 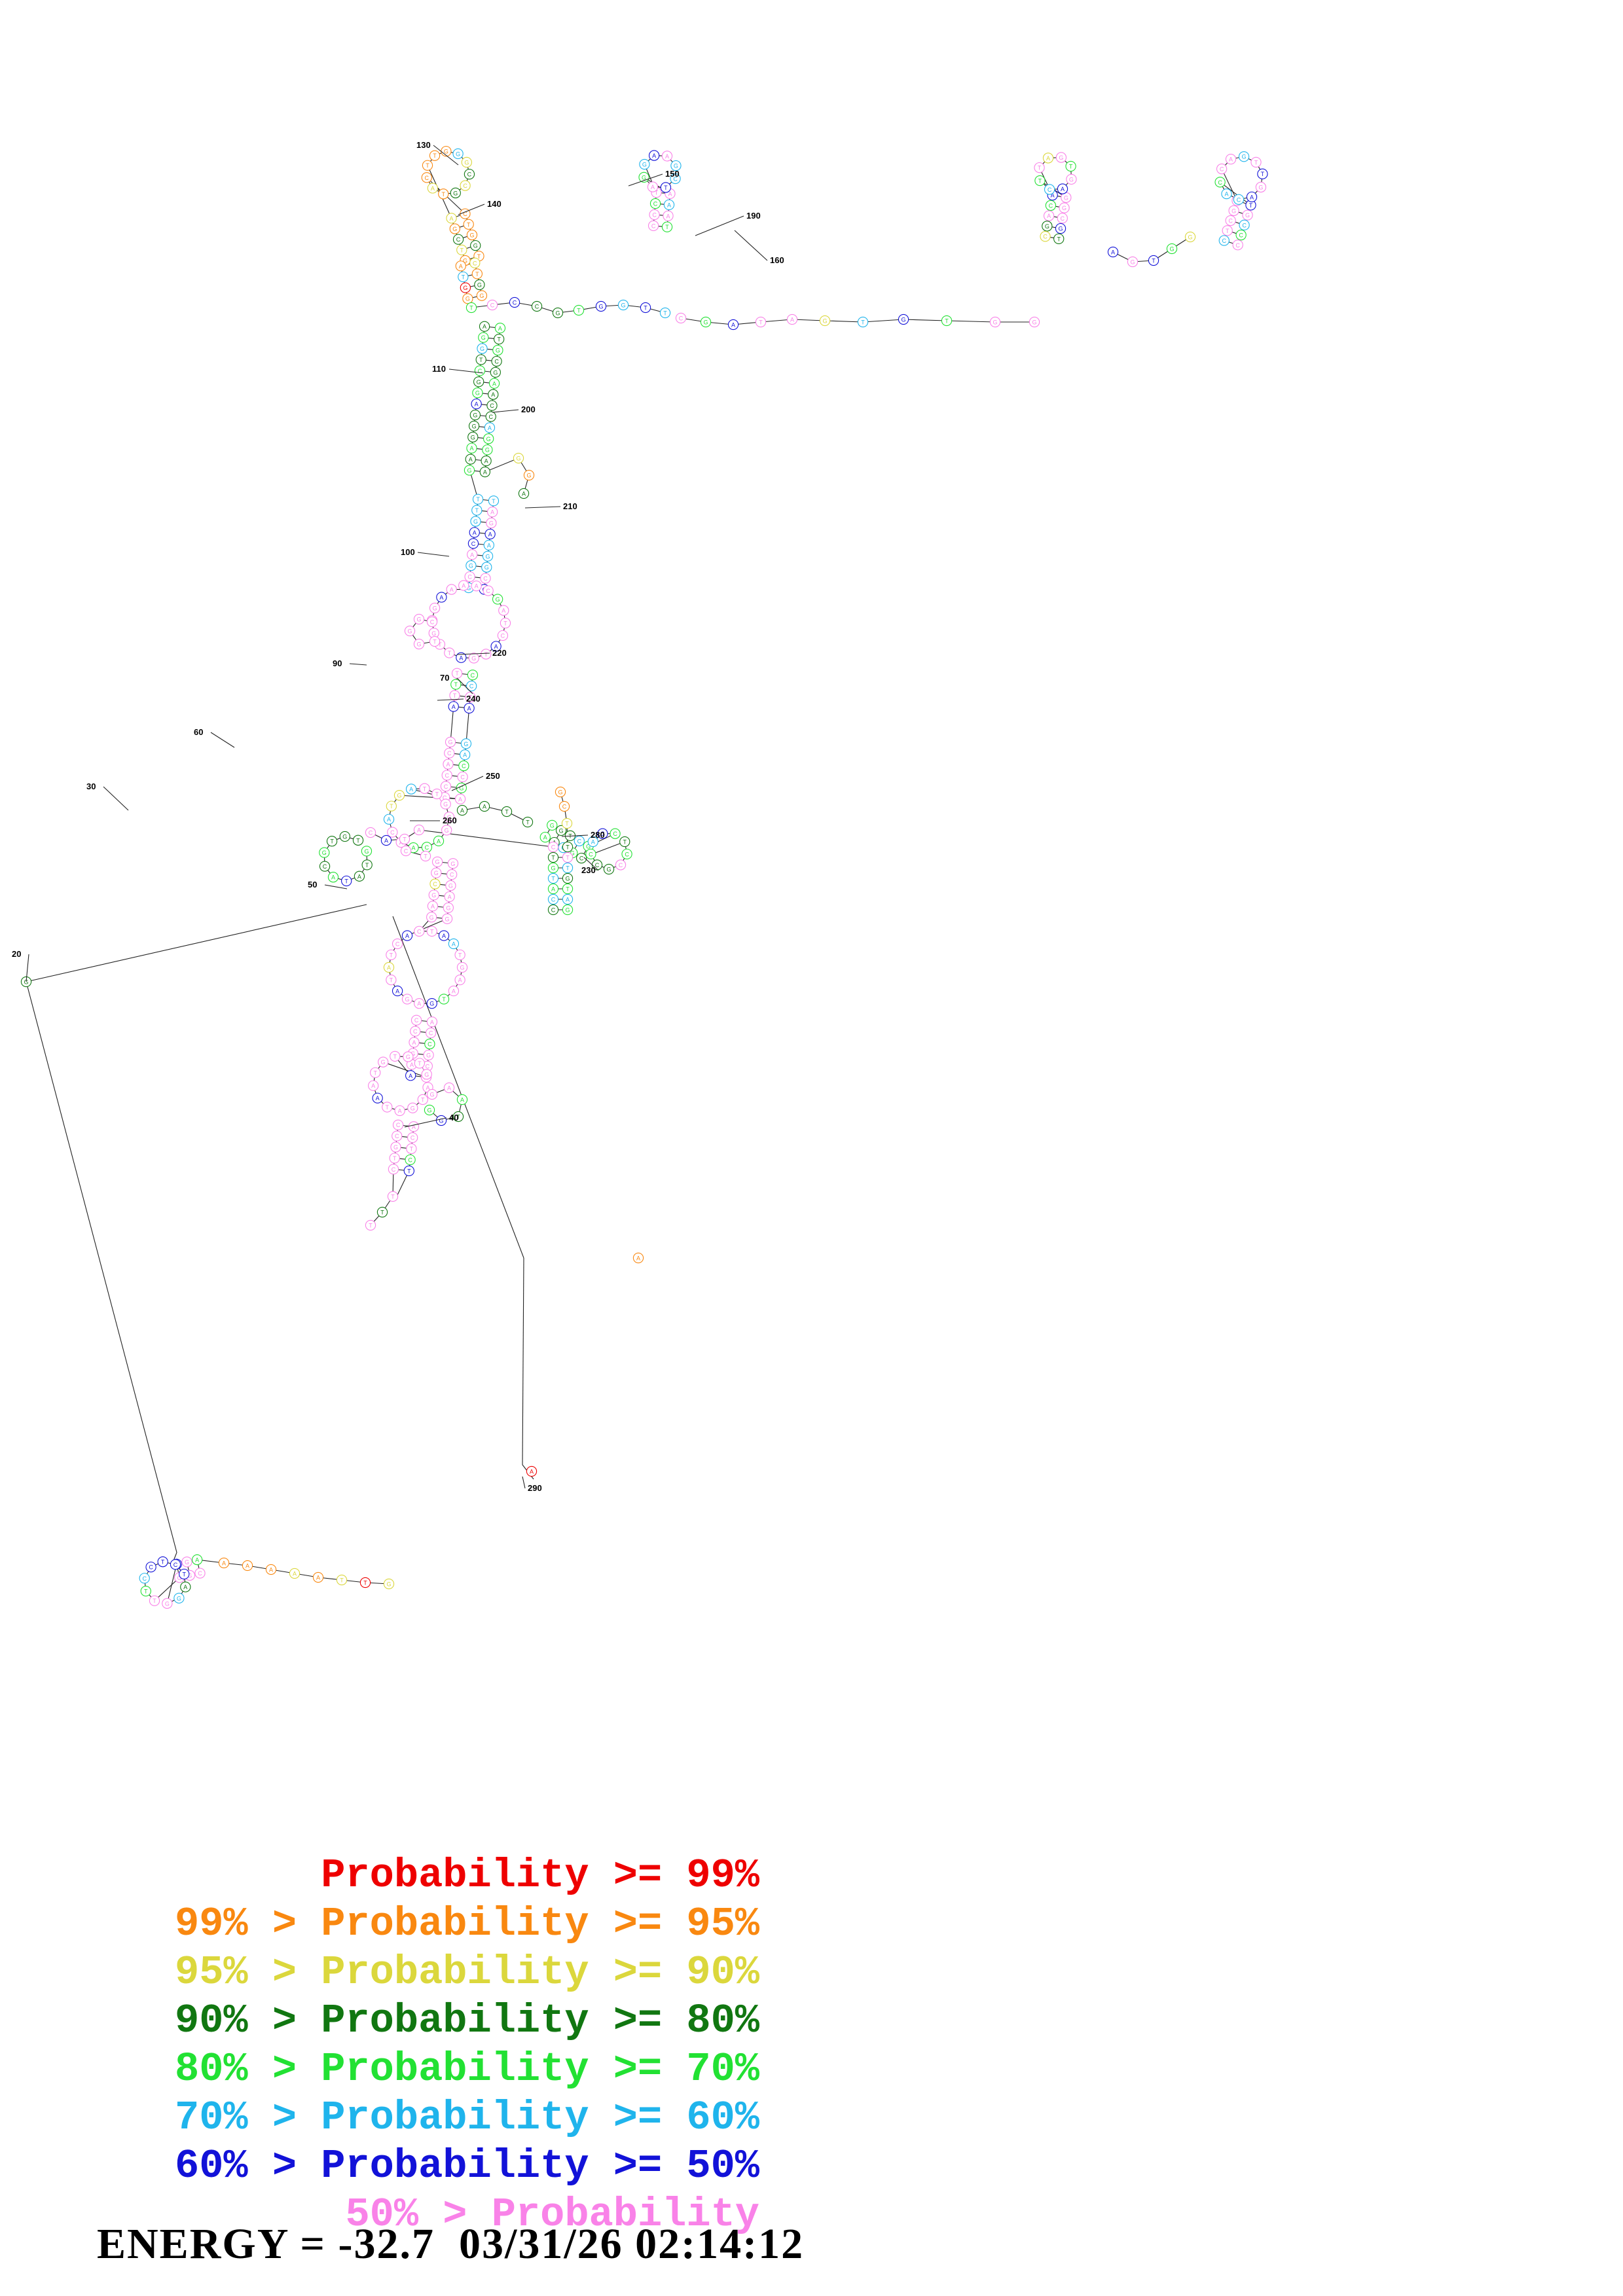 I want to click on legend-row: 60% > Probability >= 50%, so click(x=379, y=2141).